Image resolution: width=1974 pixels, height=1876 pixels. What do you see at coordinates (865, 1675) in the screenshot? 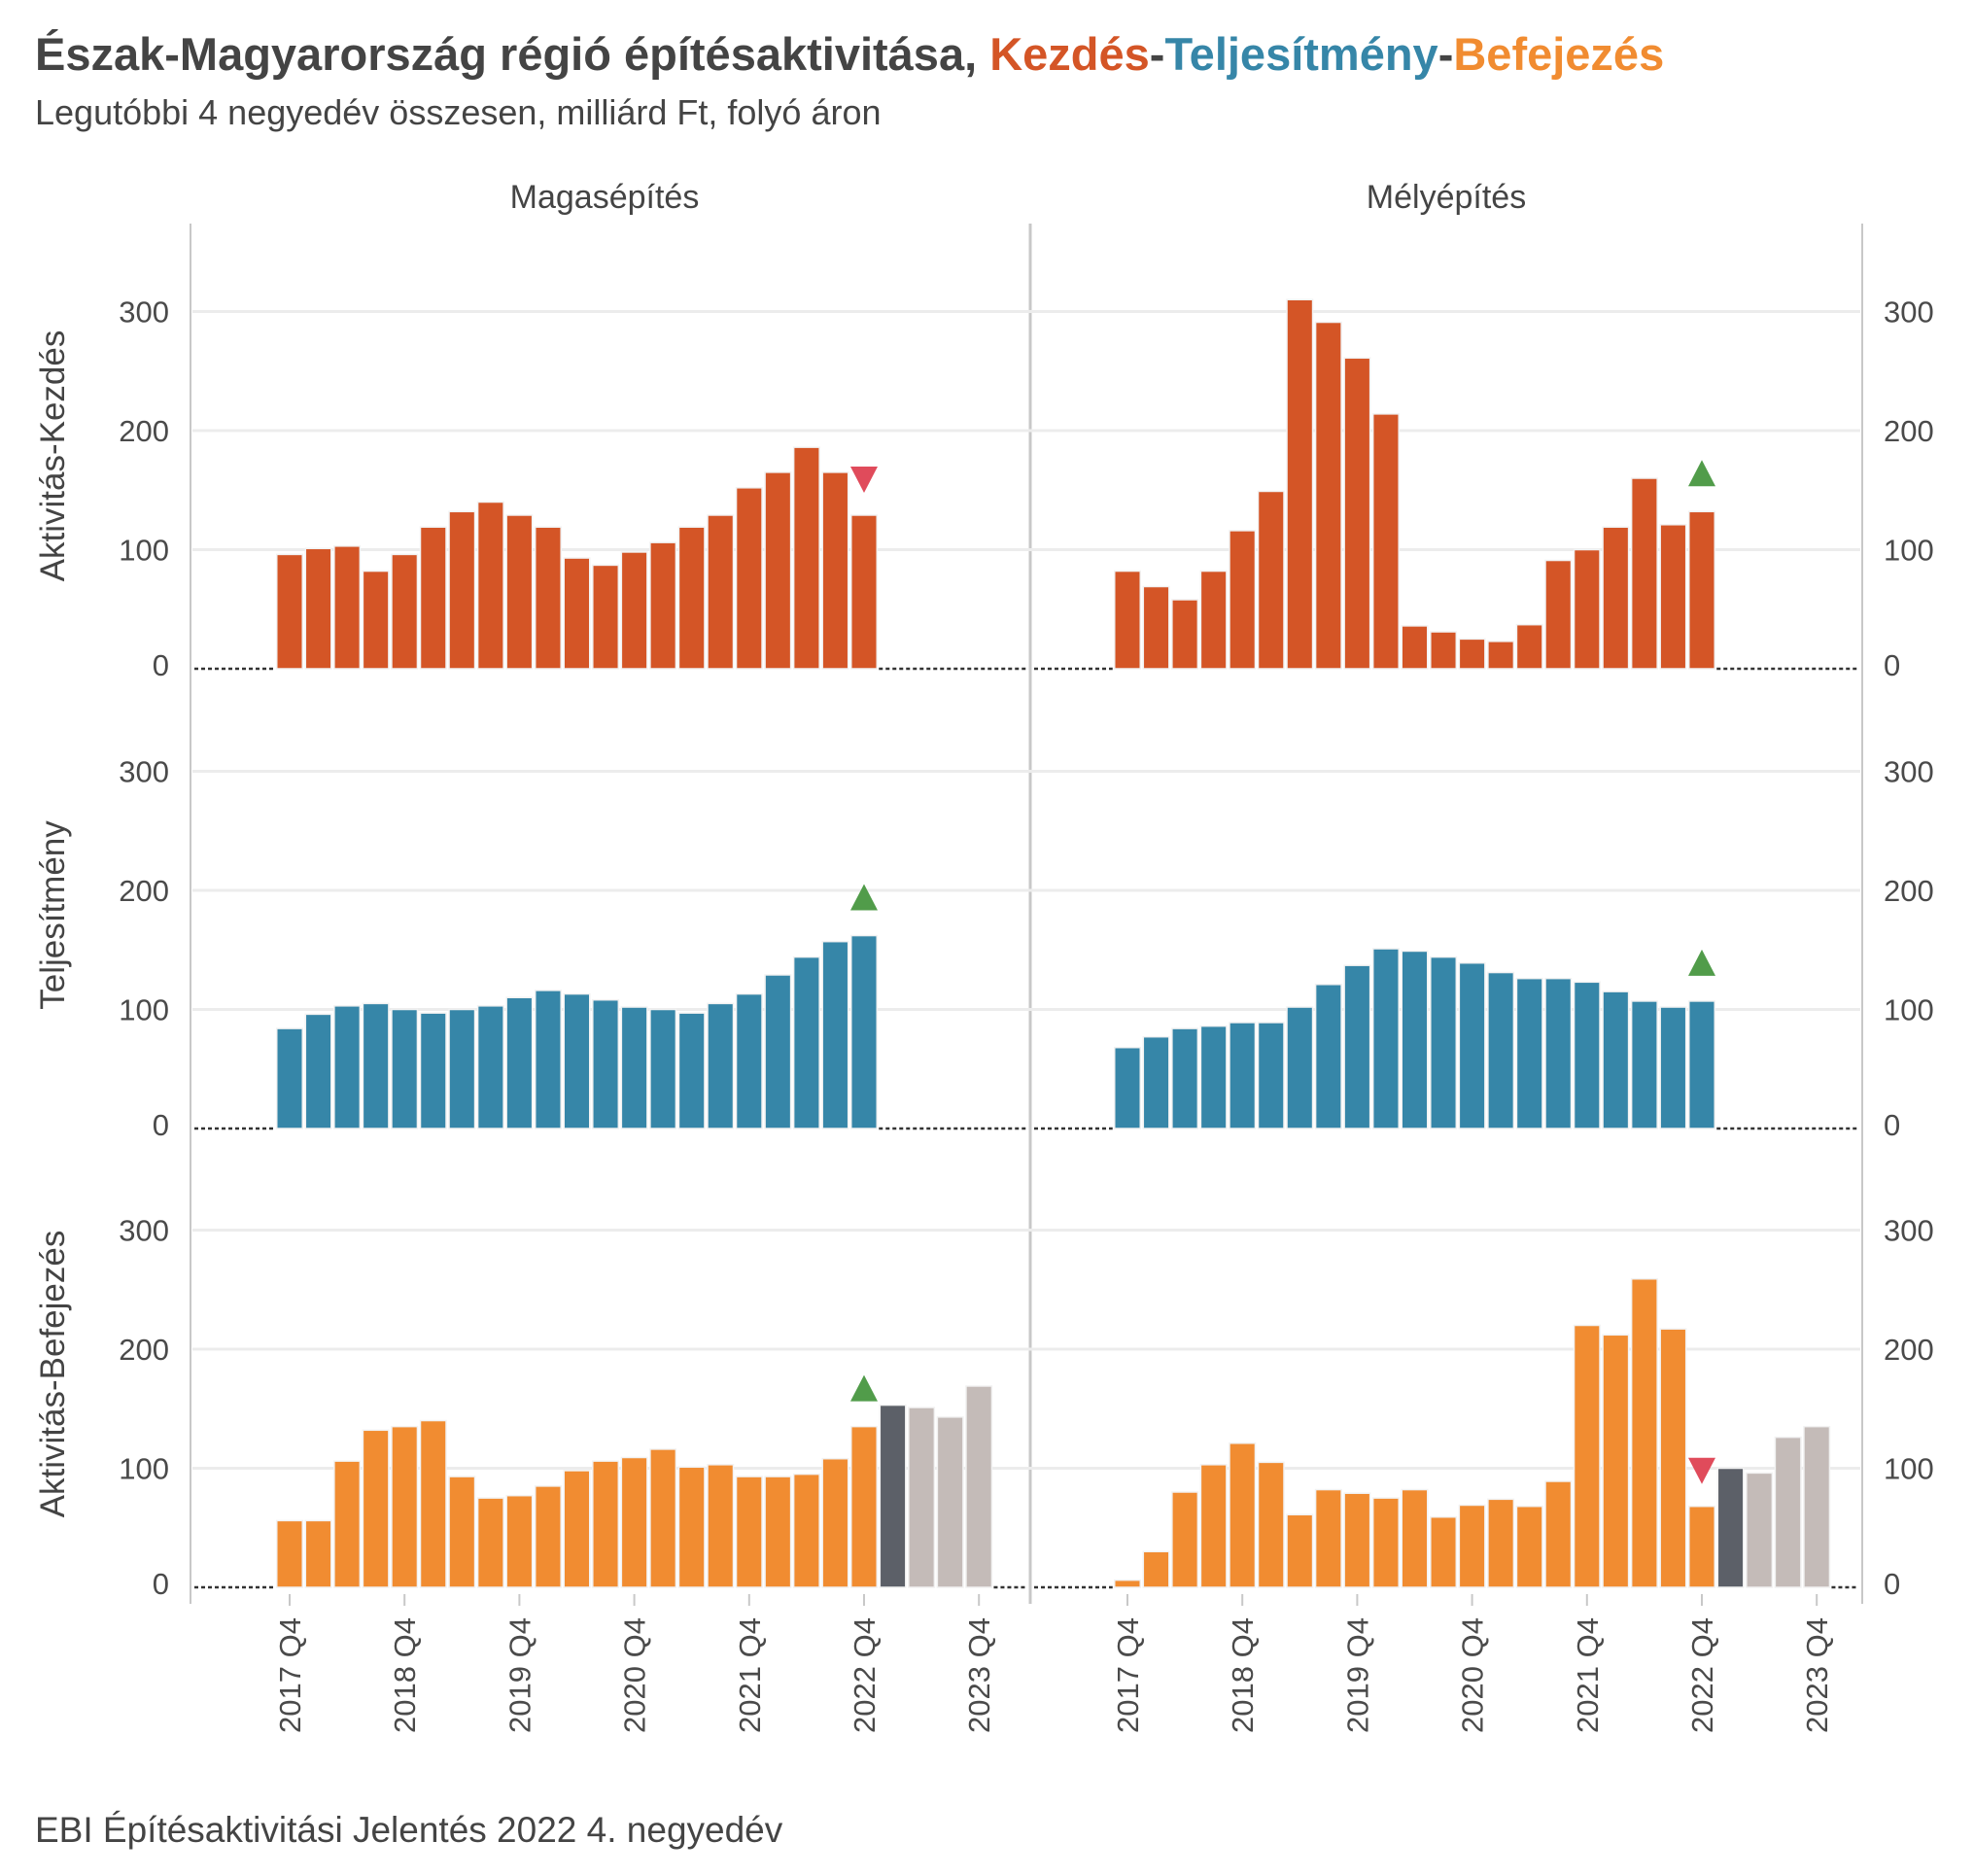
I see `x-tick-label: 2022 Q4` at bounding box center [865, 1675].